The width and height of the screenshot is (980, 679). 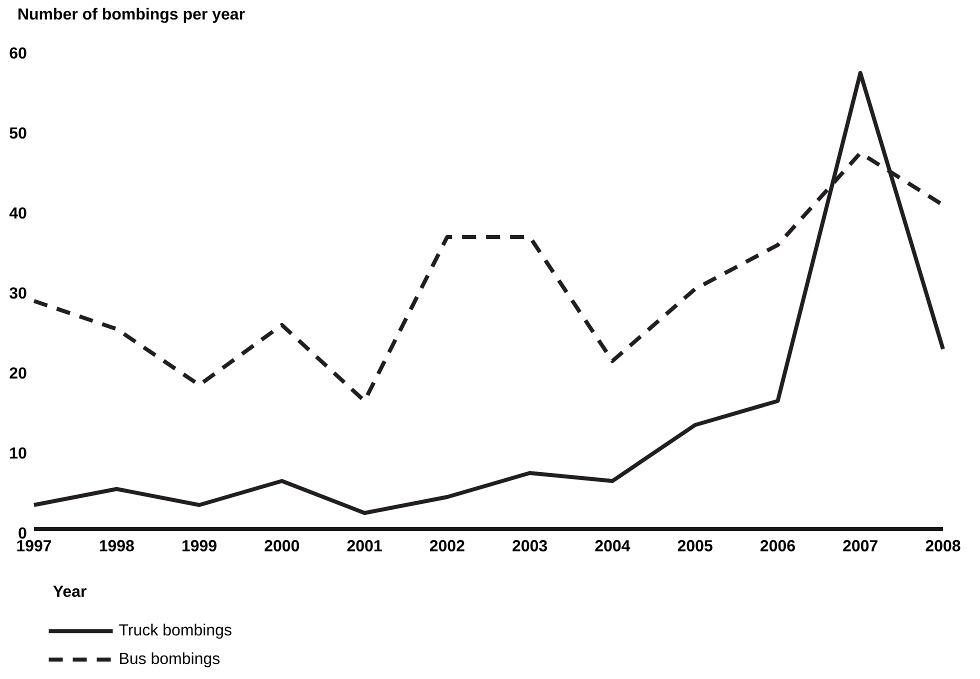 I want to click on y-tick-label: 30, so click(x=18, y=293).